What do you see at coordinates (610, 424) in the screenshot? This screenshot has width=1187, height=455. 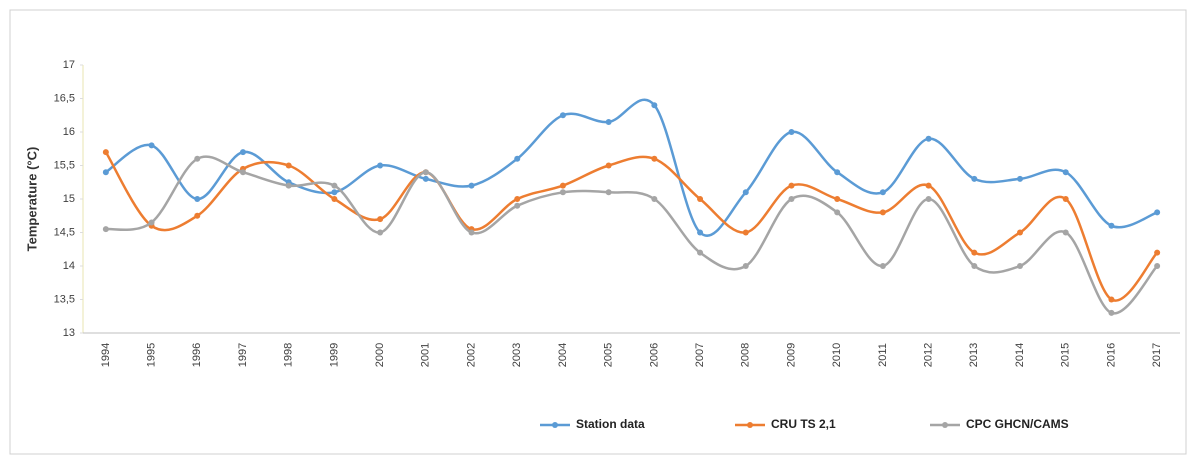 I see `legend-label: Station data` at bounding box center [610, 424].